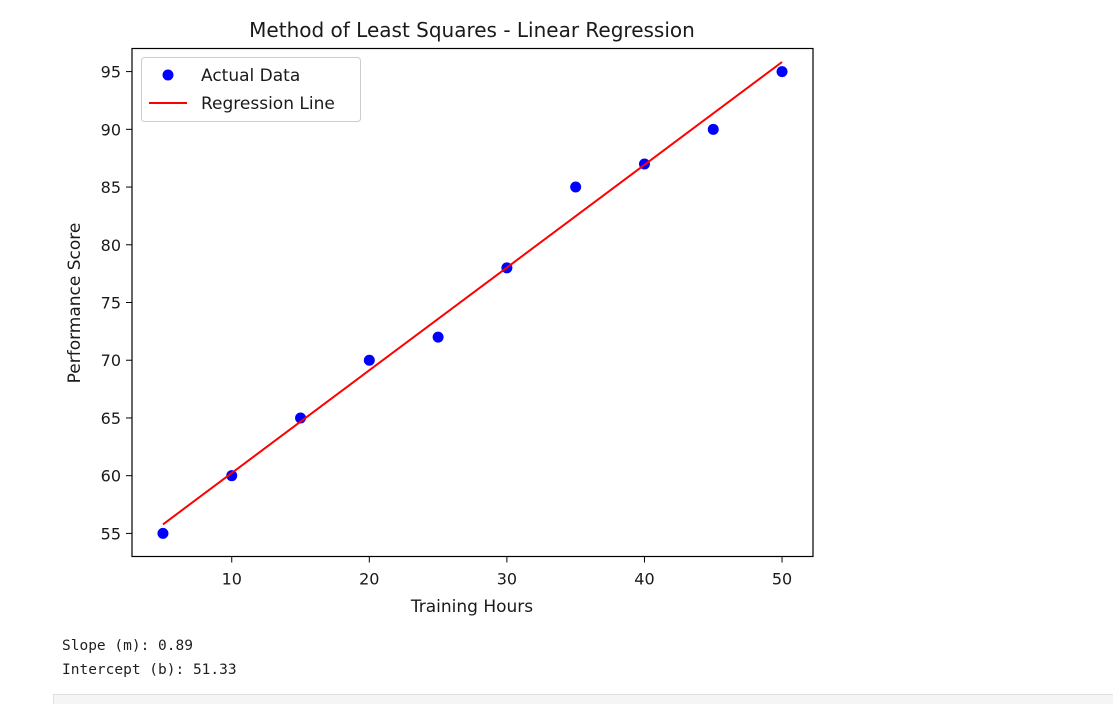 This screenshot has width=1113, height=704. Describe the element at coordinates (369, 579) in the screenshot. I see `x-tick-label: 20` at that location.